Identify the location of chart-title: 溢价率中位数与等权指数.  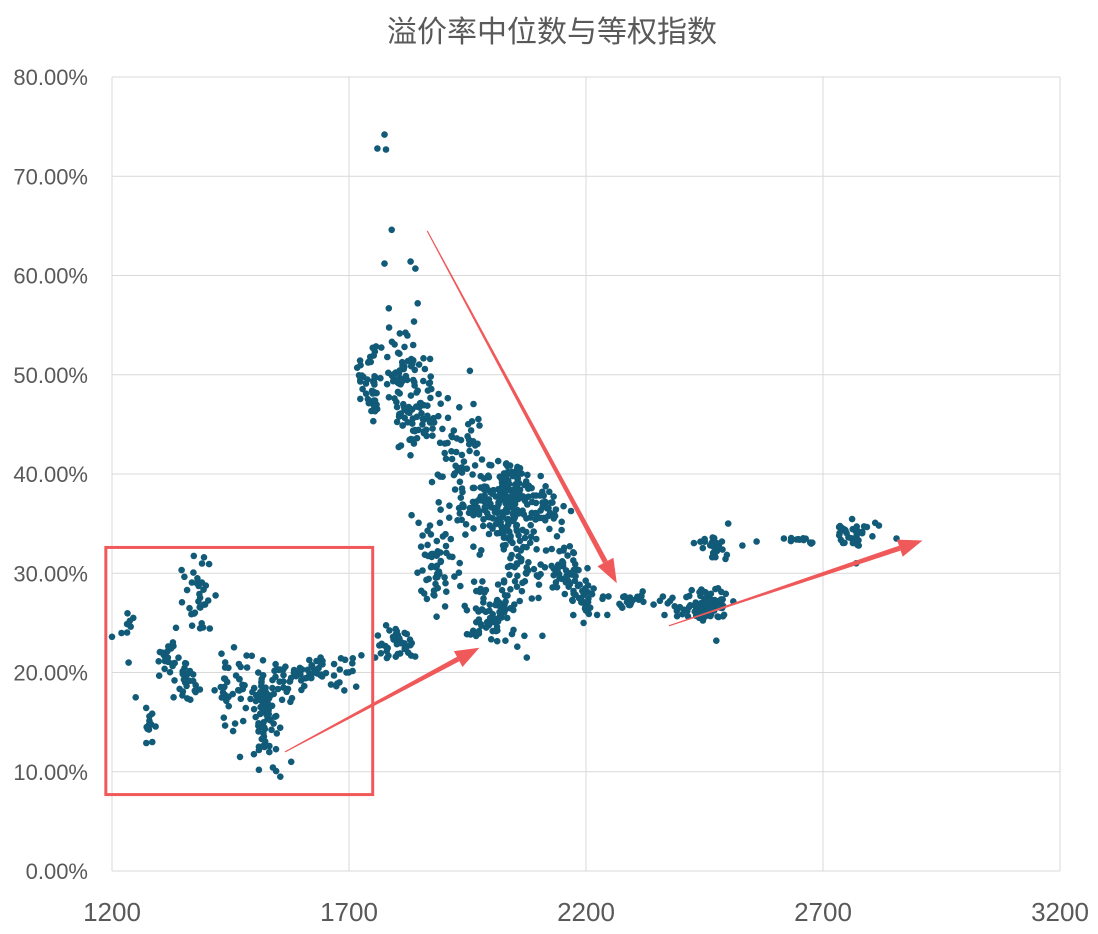
(552, 32).